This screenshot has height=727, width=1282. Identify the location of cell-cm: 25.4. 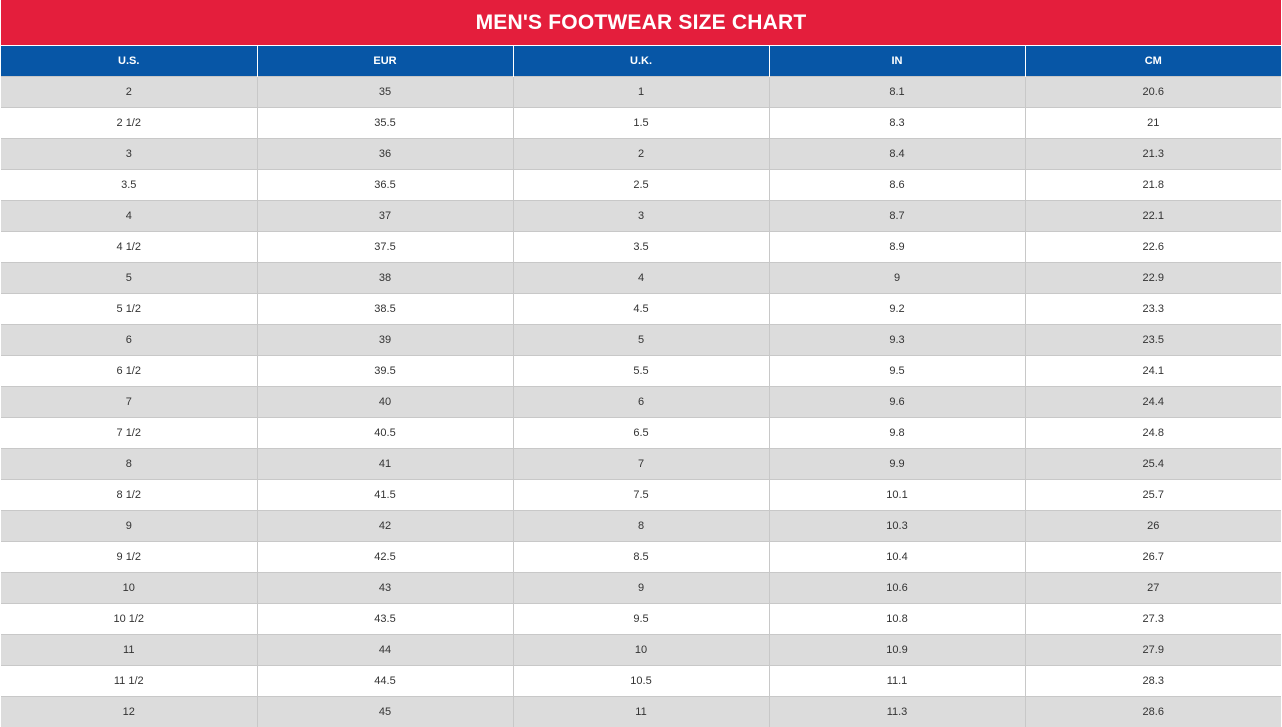
(1153, 464).